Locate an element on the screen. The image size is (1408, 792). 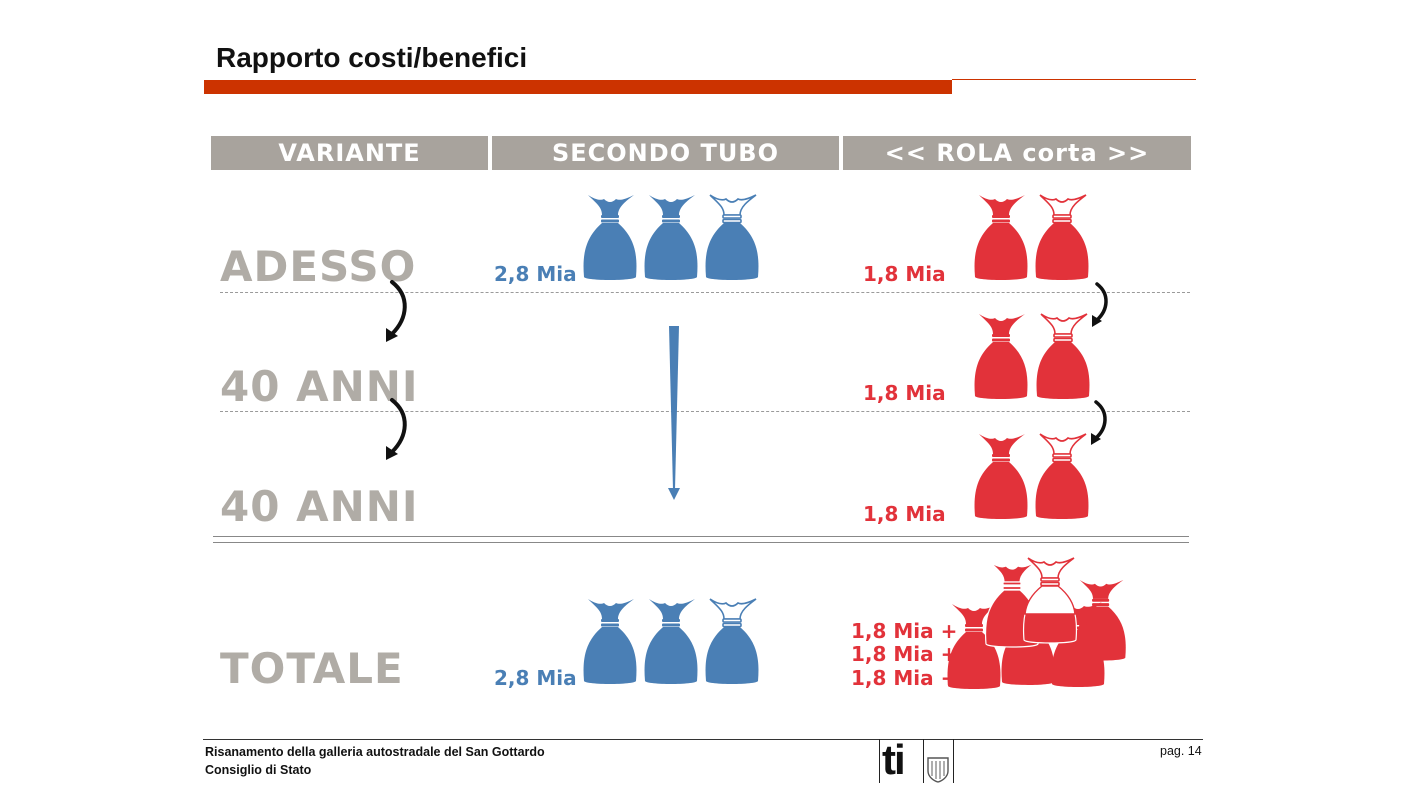
ticino-shield-icon is located at coordinates (938, 770).